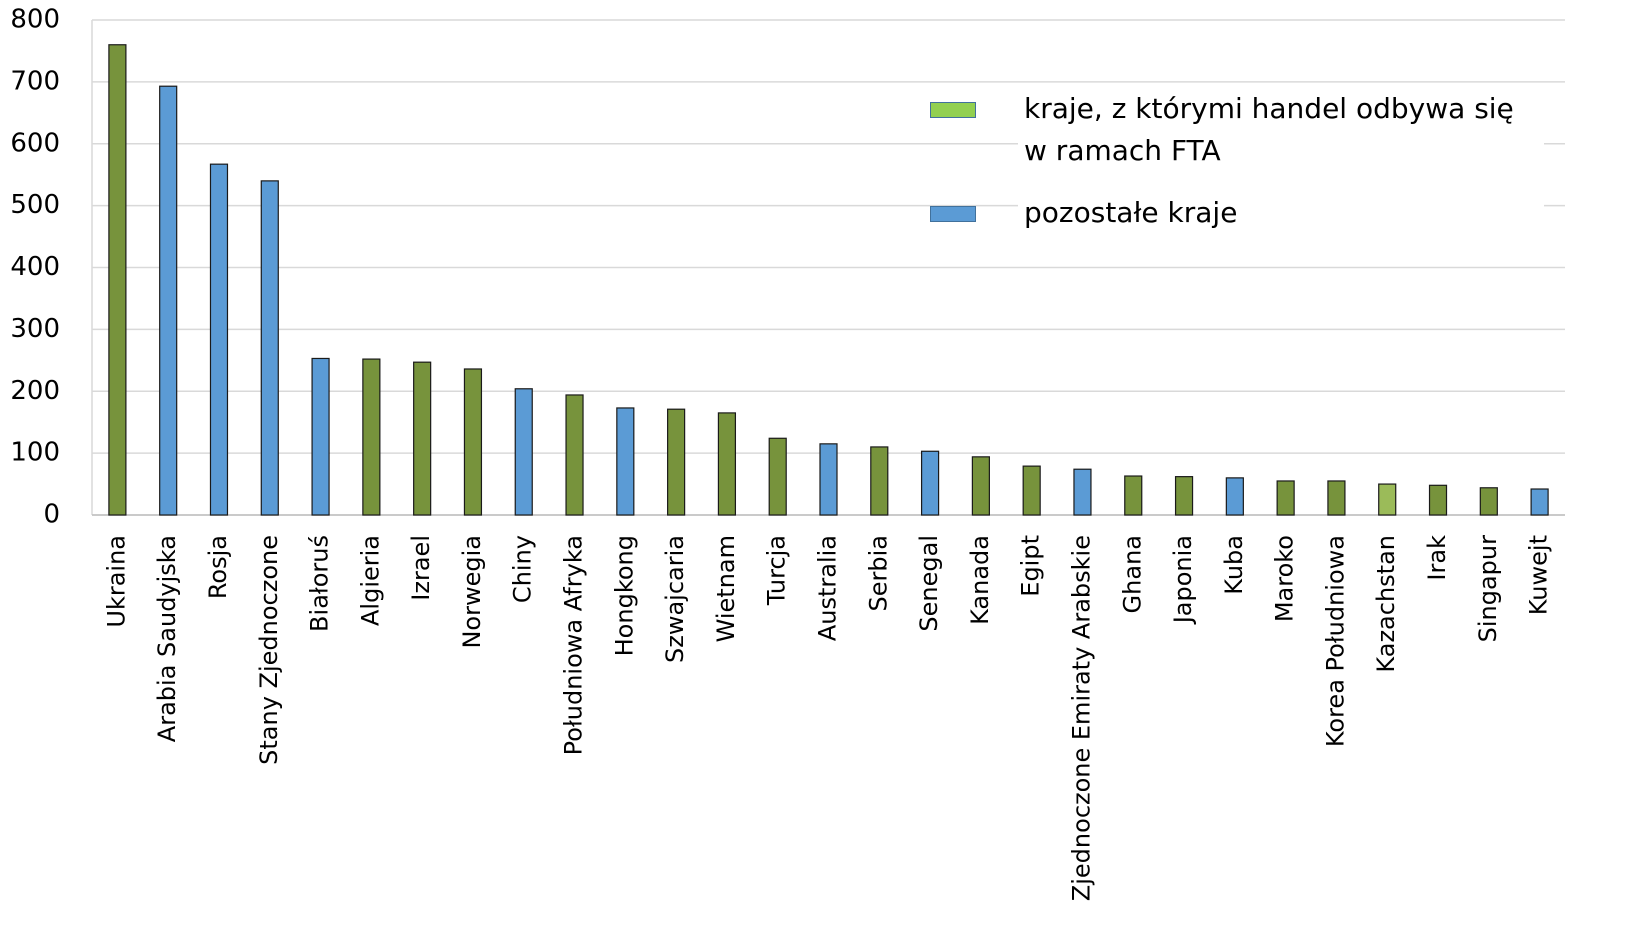 This screenshot has width=1637, height=951. What do you see at coordinates (828, 588) in the screenshot?
I see `x-tick-label: Australia` at bounding box center [828, 588].